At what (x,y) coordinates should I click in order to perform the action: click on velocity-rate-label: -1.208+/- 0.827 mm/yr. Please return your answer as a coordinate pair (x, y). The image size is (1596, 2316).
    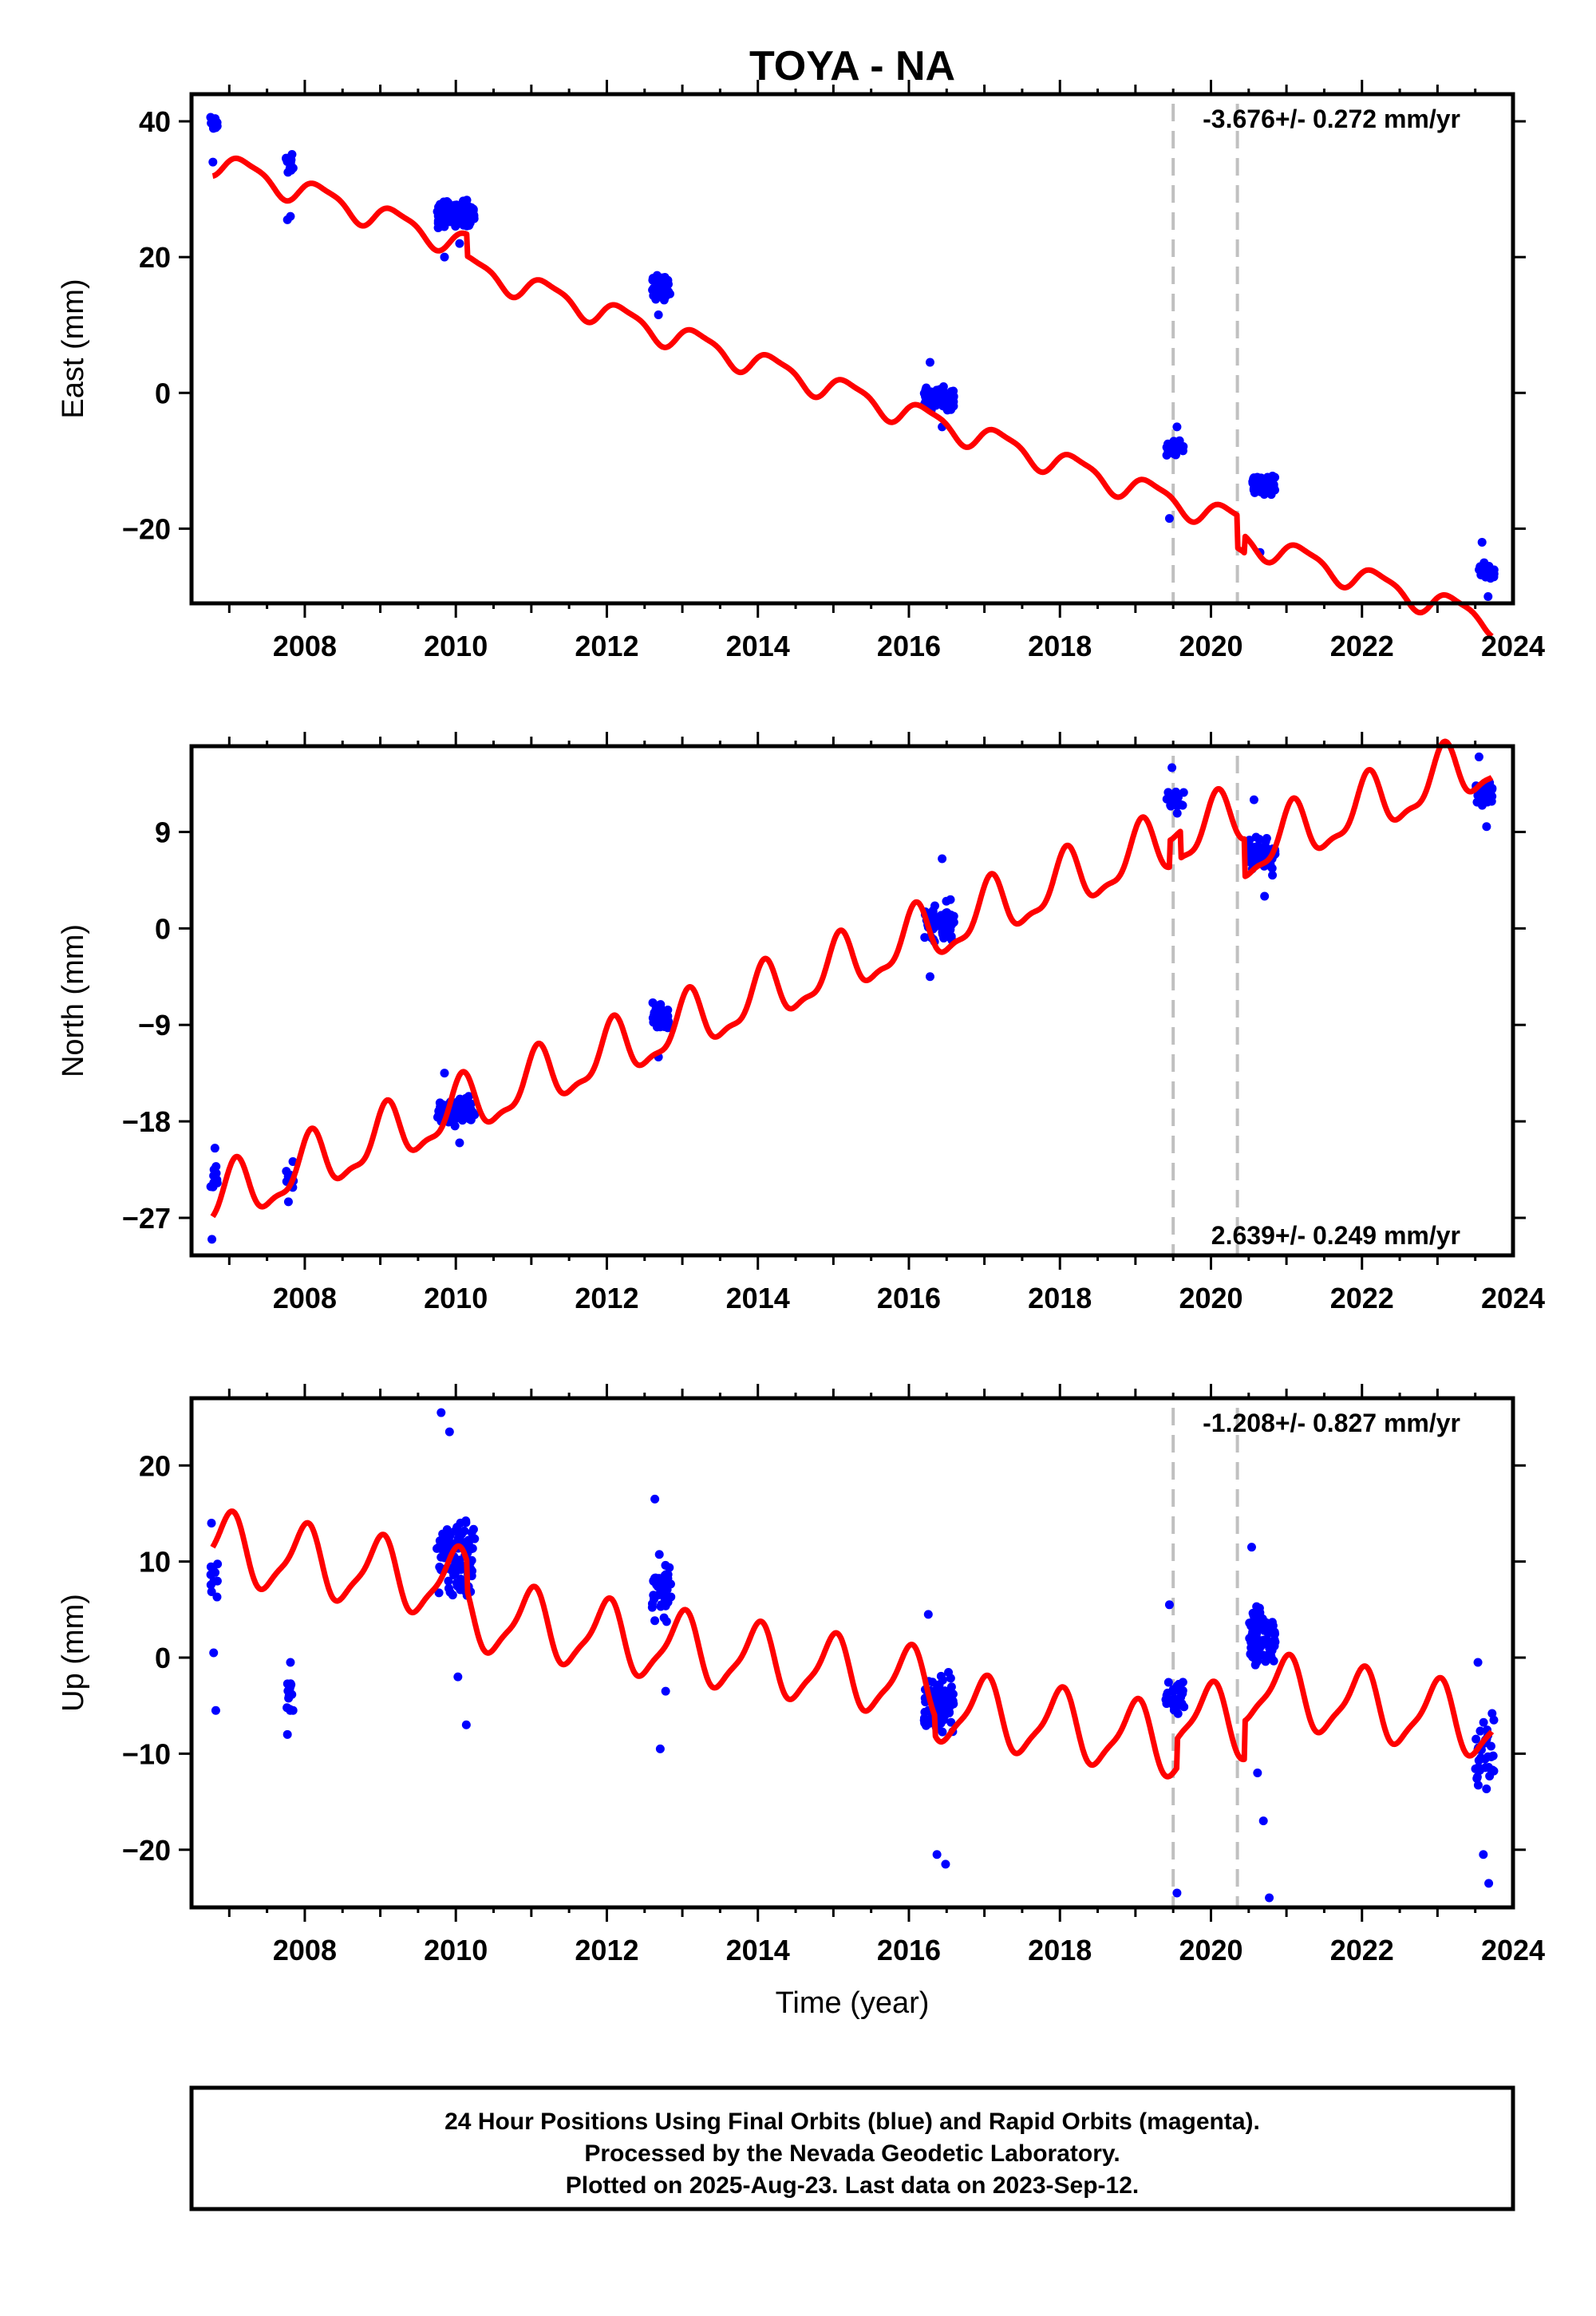
    Looking at the image, I should click on (1331, 1423).